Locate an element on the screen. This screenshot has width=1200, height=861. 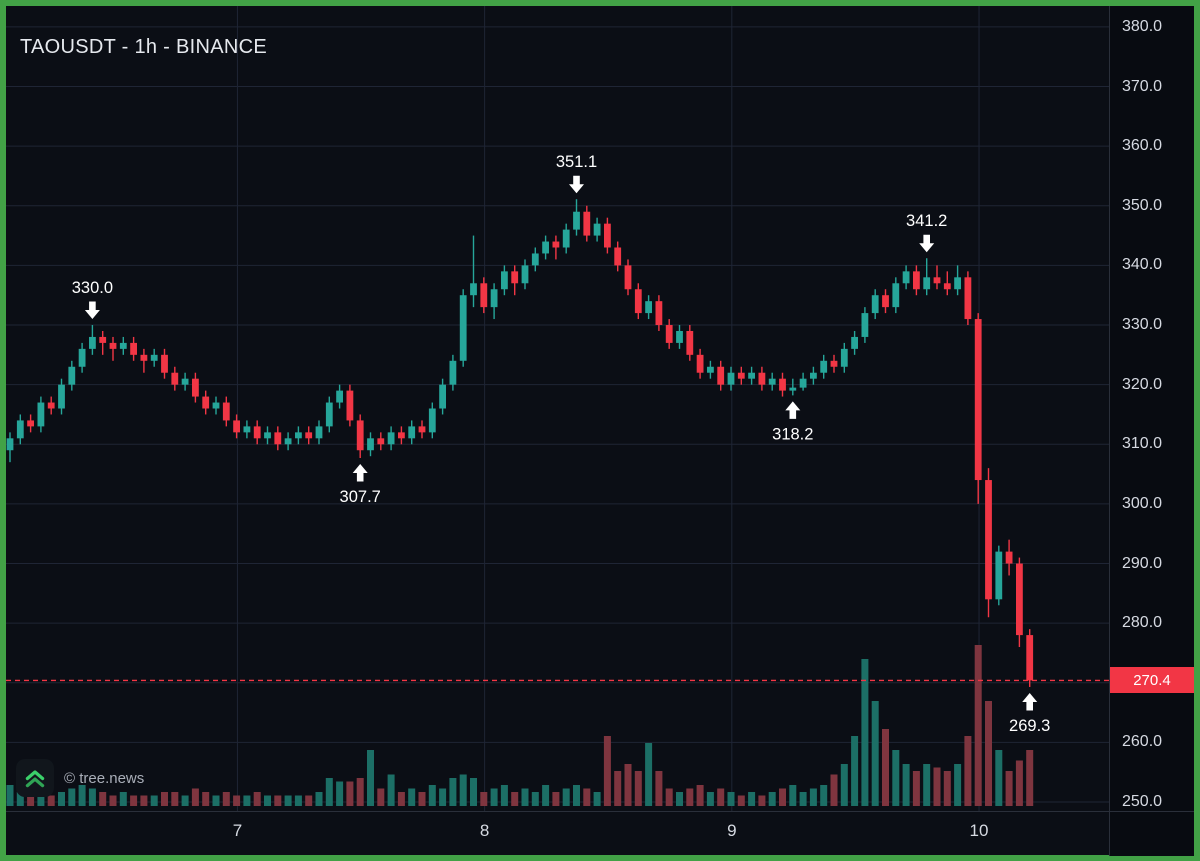
tree-news-logo-icon is located at coordinates (35, 778).